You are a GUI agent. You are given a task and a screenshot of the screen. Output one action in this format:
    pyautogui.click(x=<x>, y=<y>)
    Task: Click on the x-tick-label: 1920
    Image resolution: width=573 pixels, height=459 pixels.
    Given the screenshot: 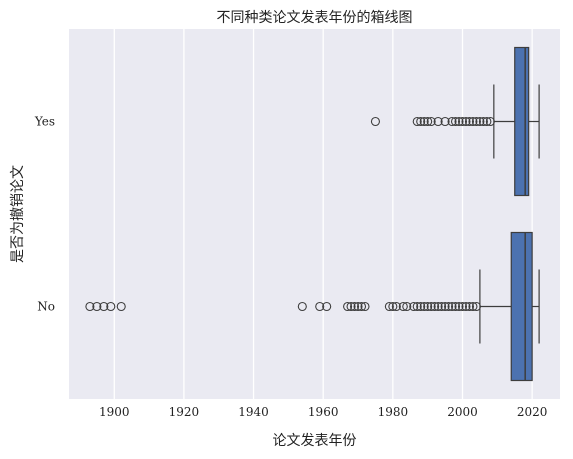 What is the action you would take?
    pyautogui.click(x=184, y=412)
    